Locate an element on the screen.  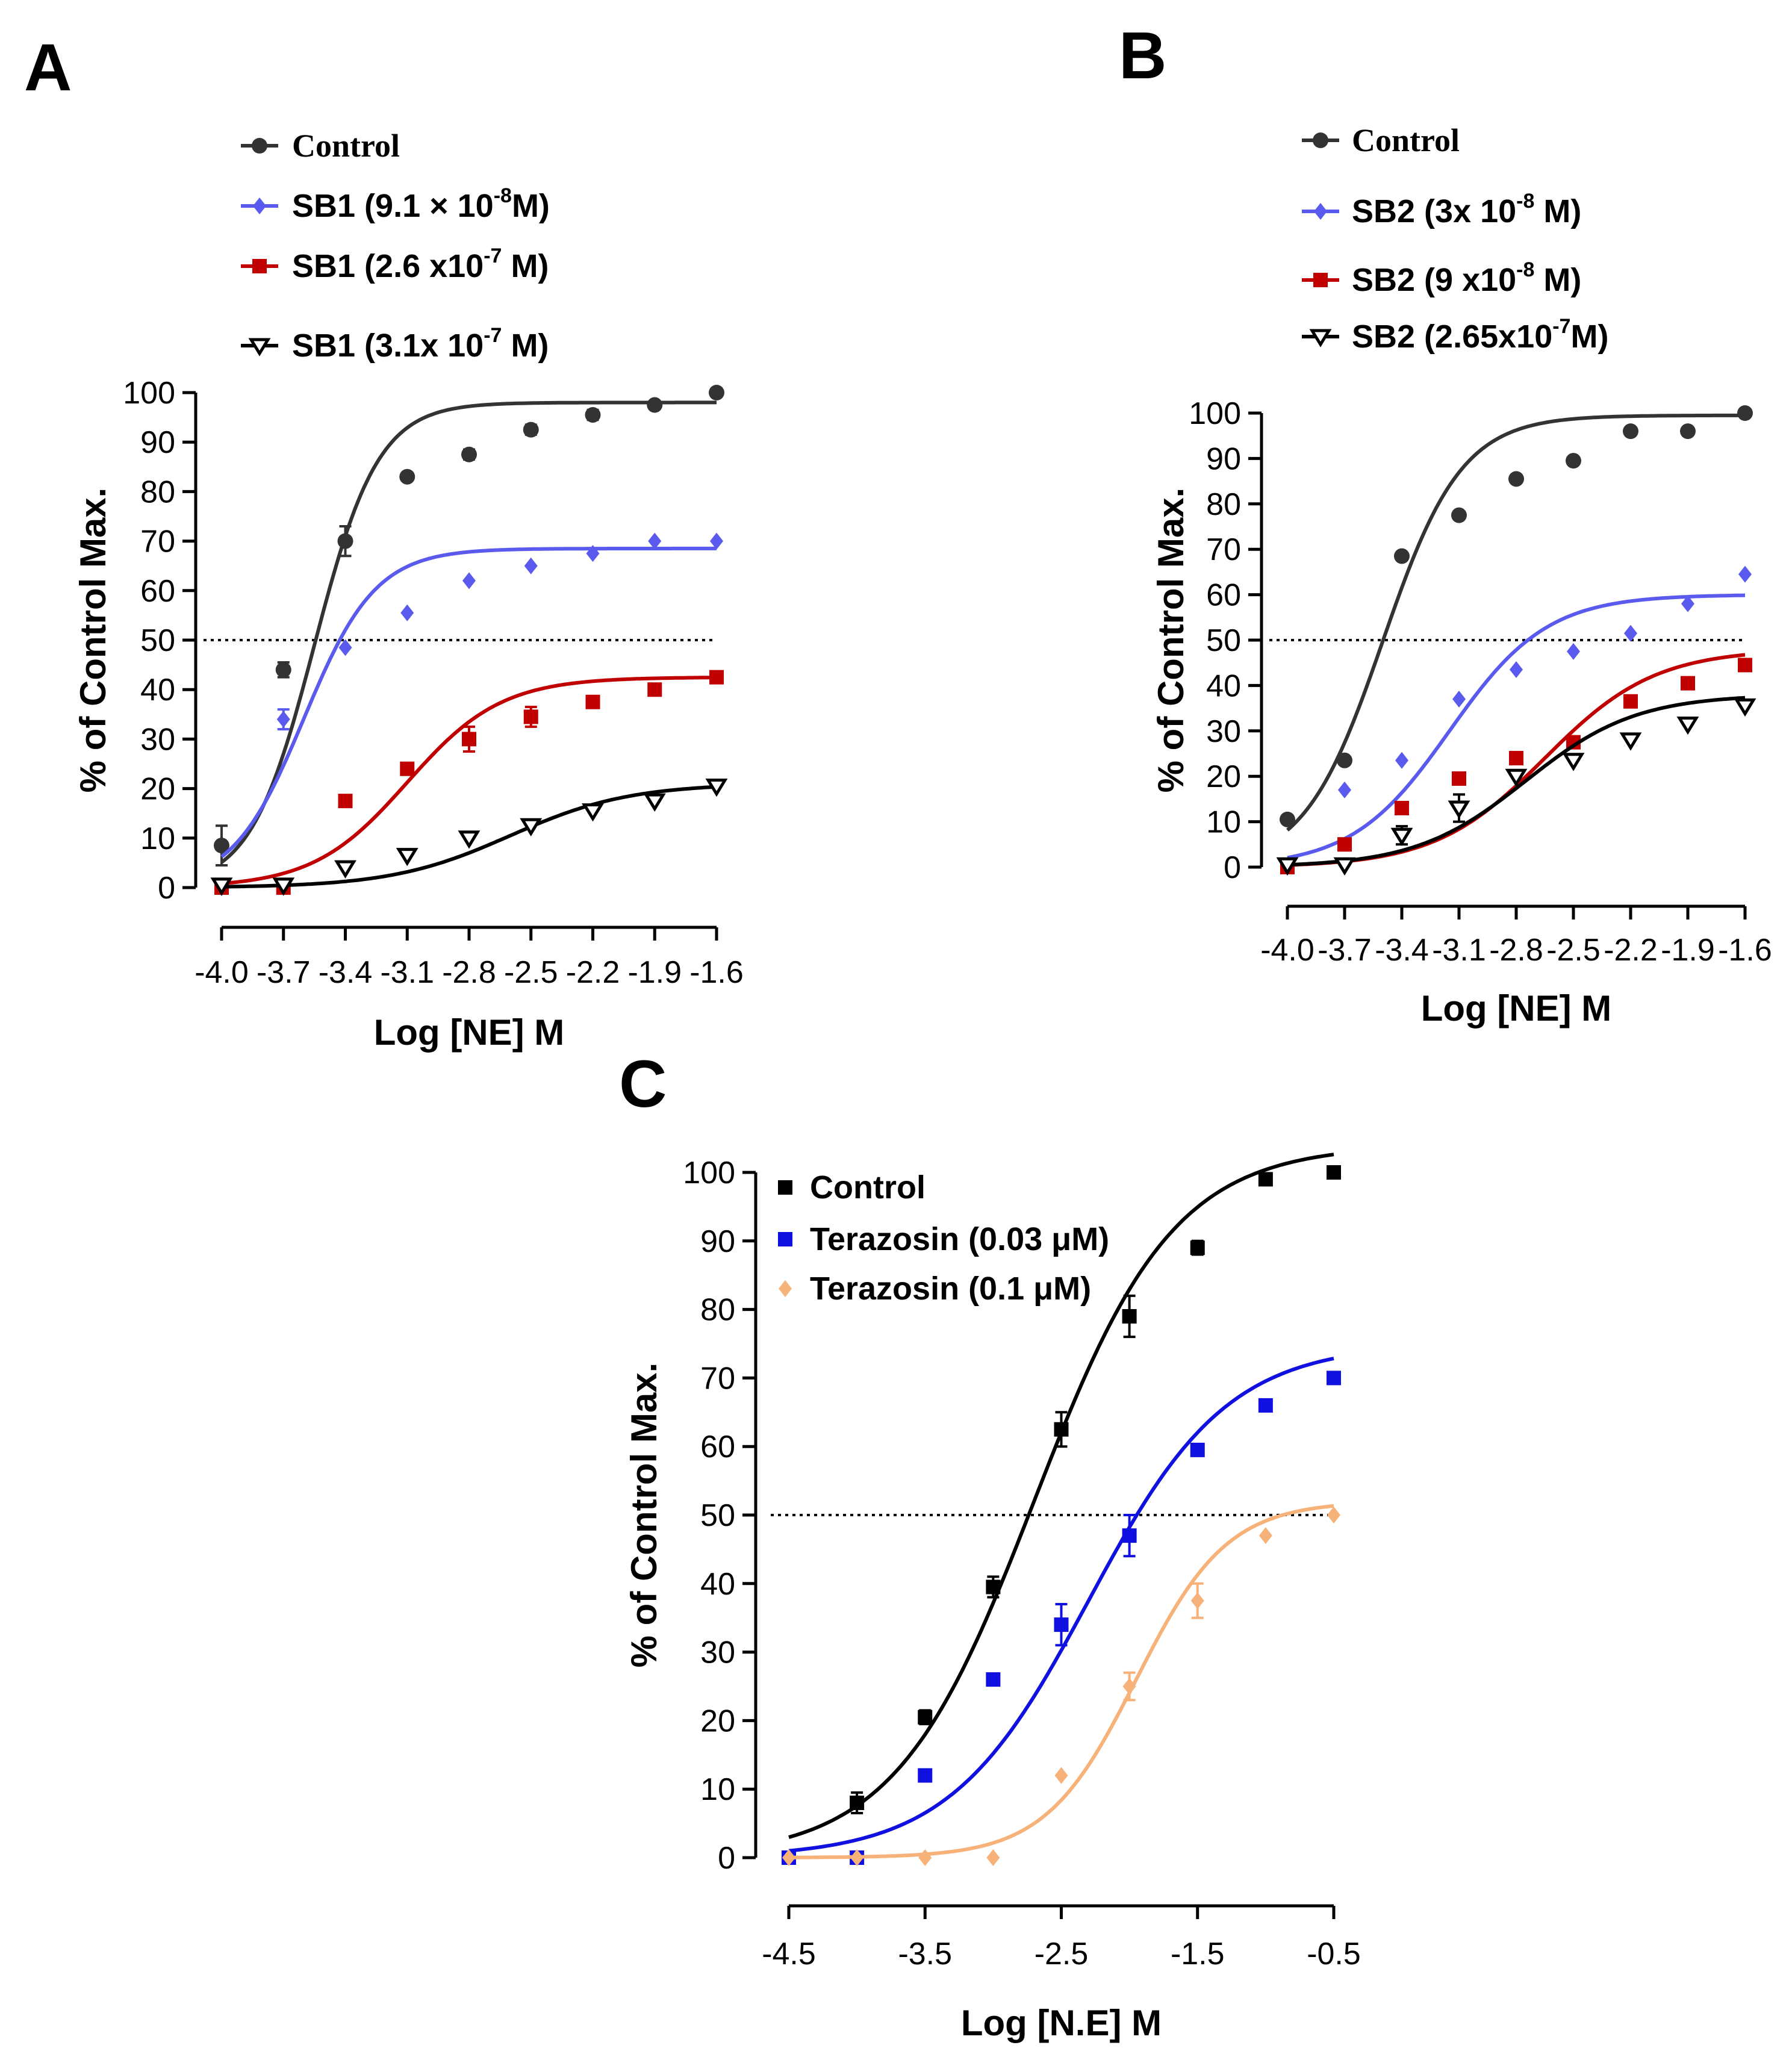
panel-c-x-tick-label: -4.5 is located at coordinates (789, 1954).